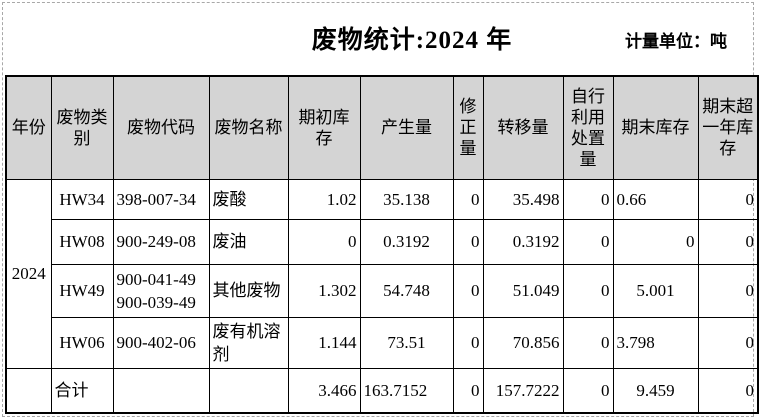  Describe the element at coordinates (655, 390) in the screenshot. I see `total-closing-stock: 9.459` at that location.